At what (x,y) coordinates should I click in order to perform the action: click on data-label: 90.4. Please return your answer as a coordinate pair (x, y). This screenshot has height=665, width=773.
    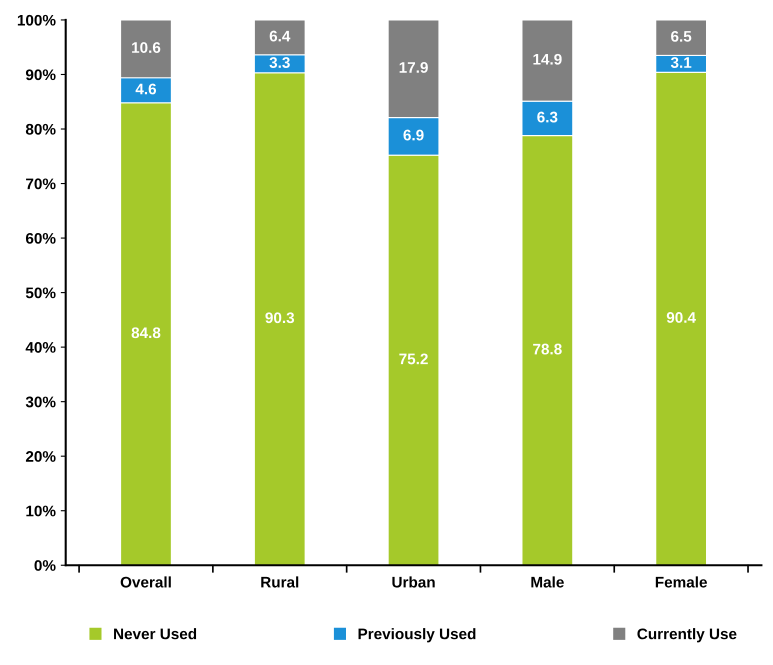
    Looking at the image, I should click on (681, 317).